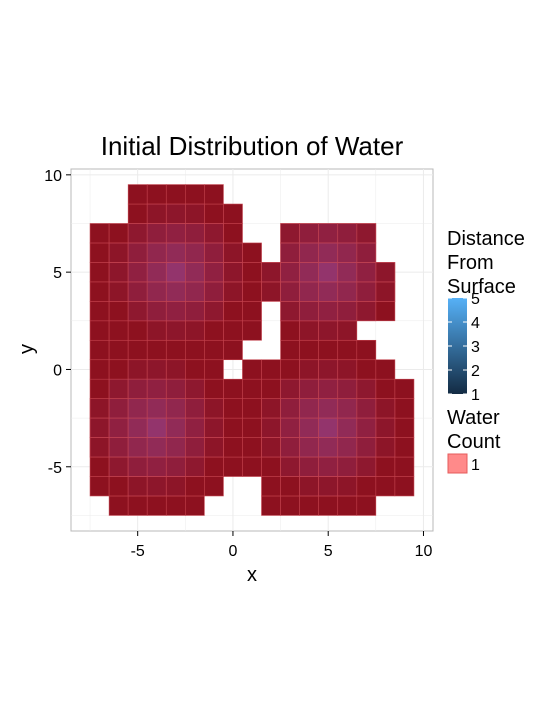 The width and height of the screenshot is (560, 720). Describe the element at coordinates (281, 545) in the screenshot. I see `x-axis-ticks: -5 0 5 10` at that location.